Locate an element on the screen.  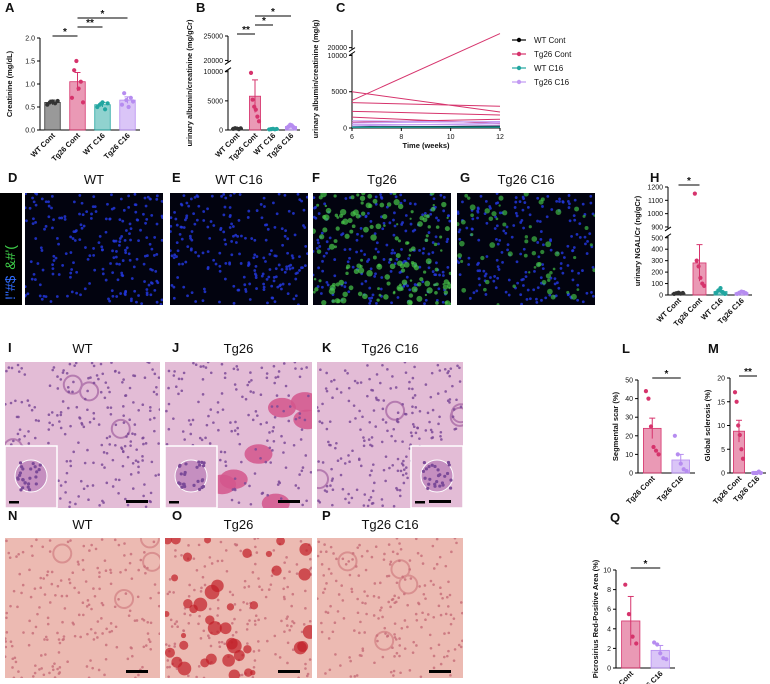
cast is located at coordinates (301, 402).